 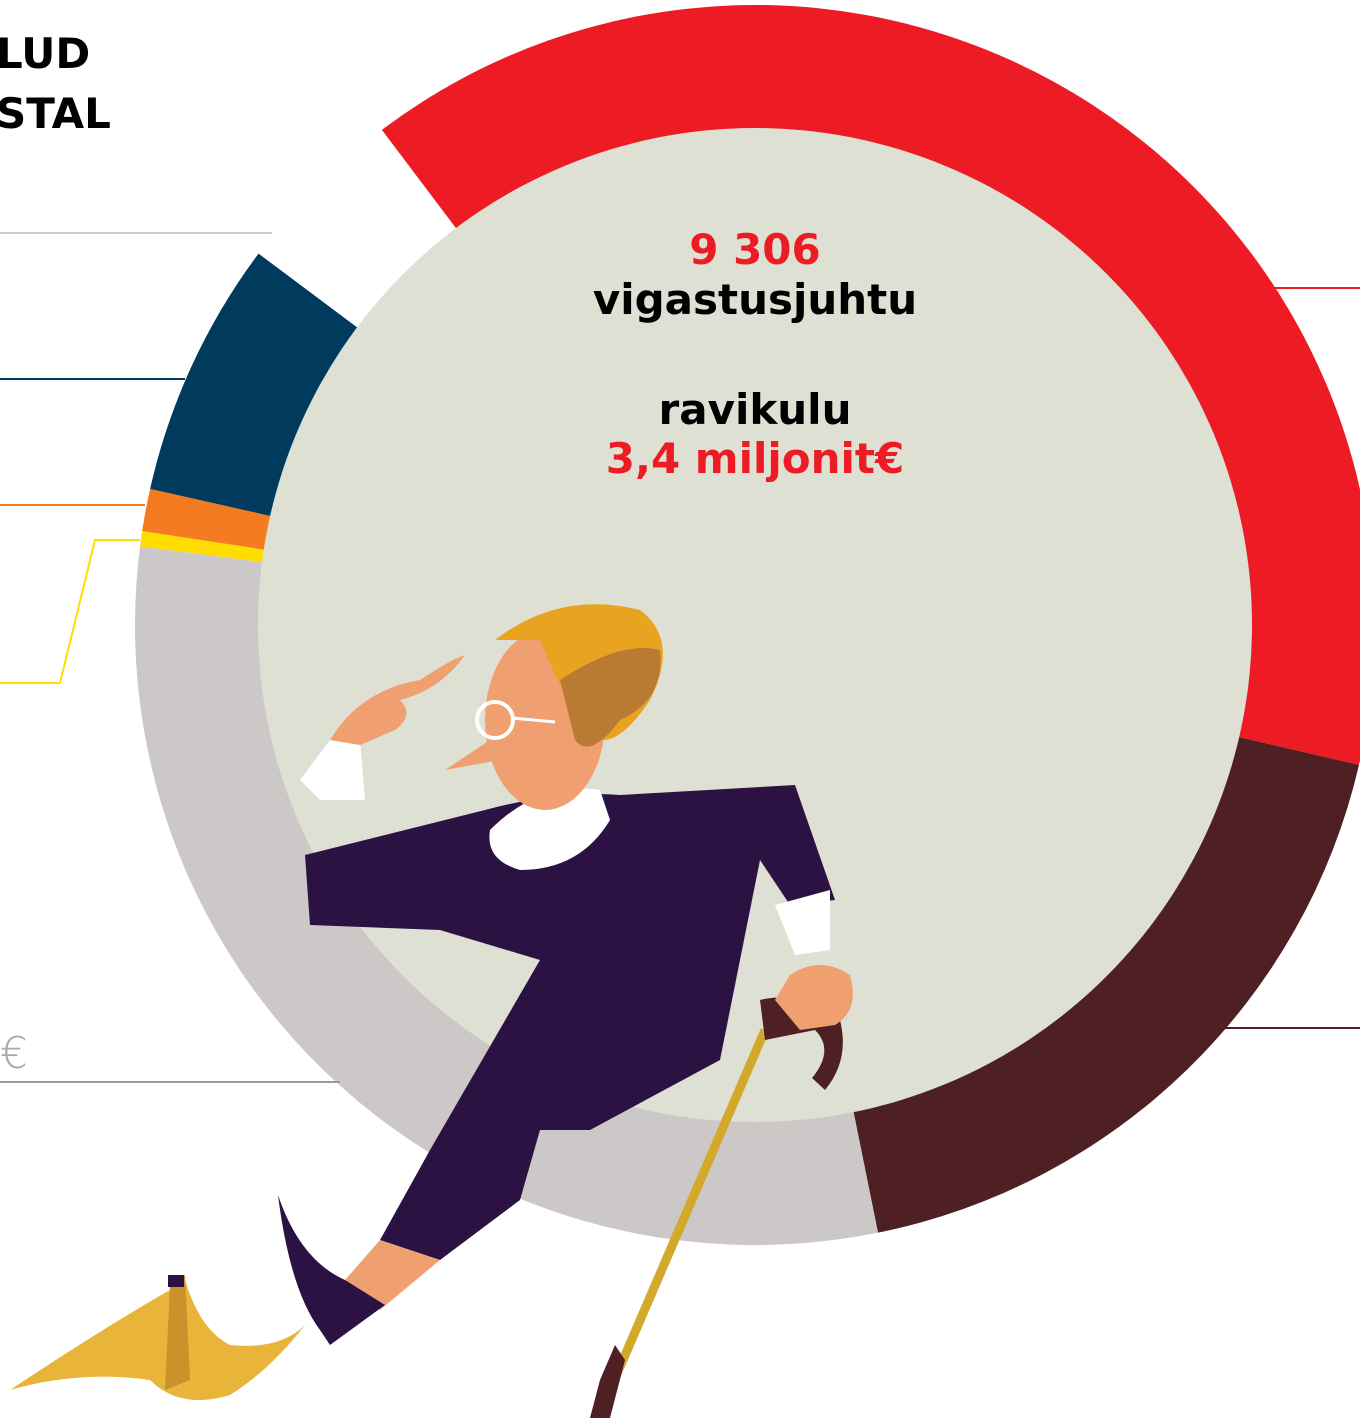 What do you see at coordinates (70, 611) in the screenshot?
I see `leader-line` at bounding box center [70, 611].